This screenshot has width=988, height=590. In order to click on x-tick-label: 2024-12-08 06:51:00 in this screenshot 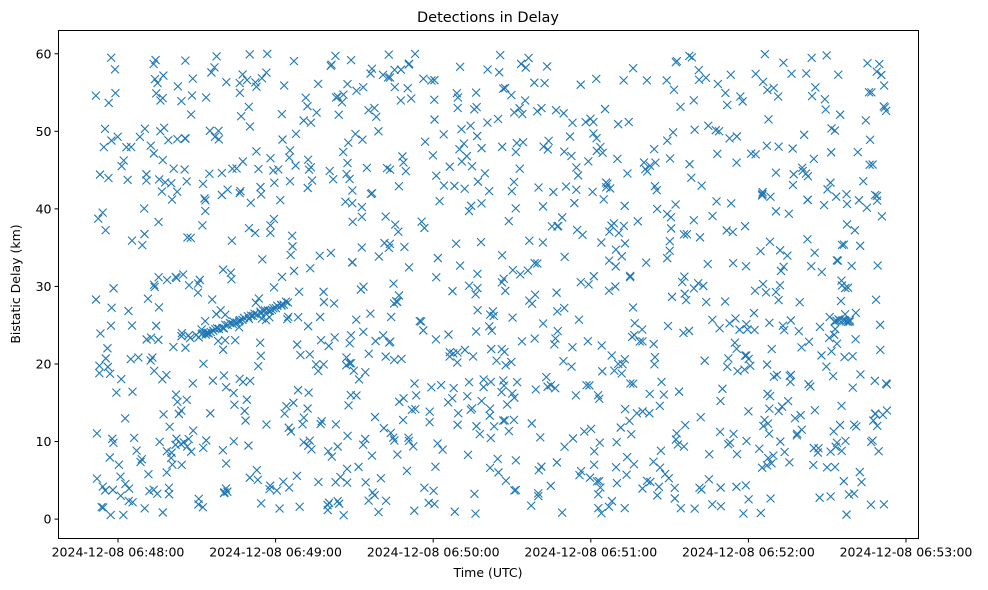, I will do `click(590, 552)`.